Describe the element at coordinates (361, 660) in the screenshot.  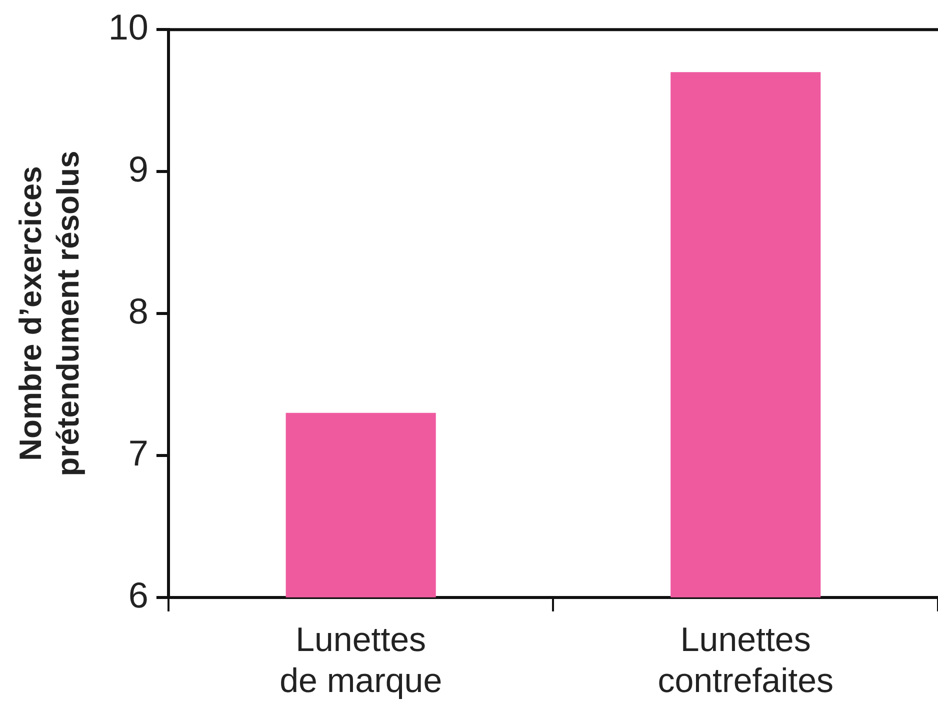
I see `x-tick-label: Lunettes de marque` at that location.